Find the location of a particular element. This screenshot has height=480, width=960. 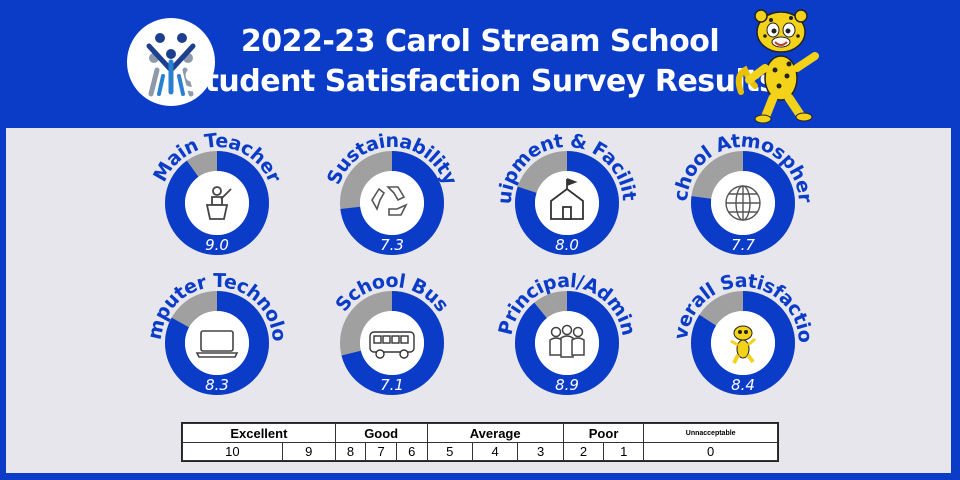

donut-chart: School Bus is located at coordinates (392, 332).